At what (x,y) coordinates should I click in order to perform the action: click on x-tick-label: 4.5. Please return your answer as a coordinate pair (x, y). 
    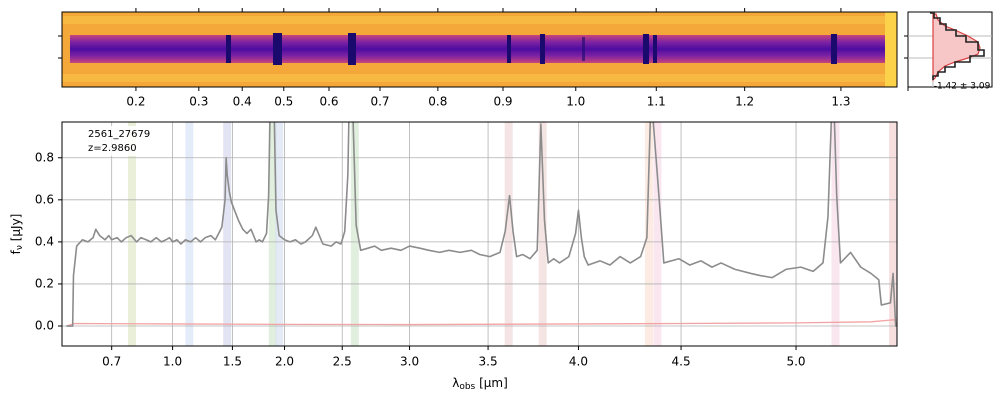
    Looking at the image, I should click on (681, 362).